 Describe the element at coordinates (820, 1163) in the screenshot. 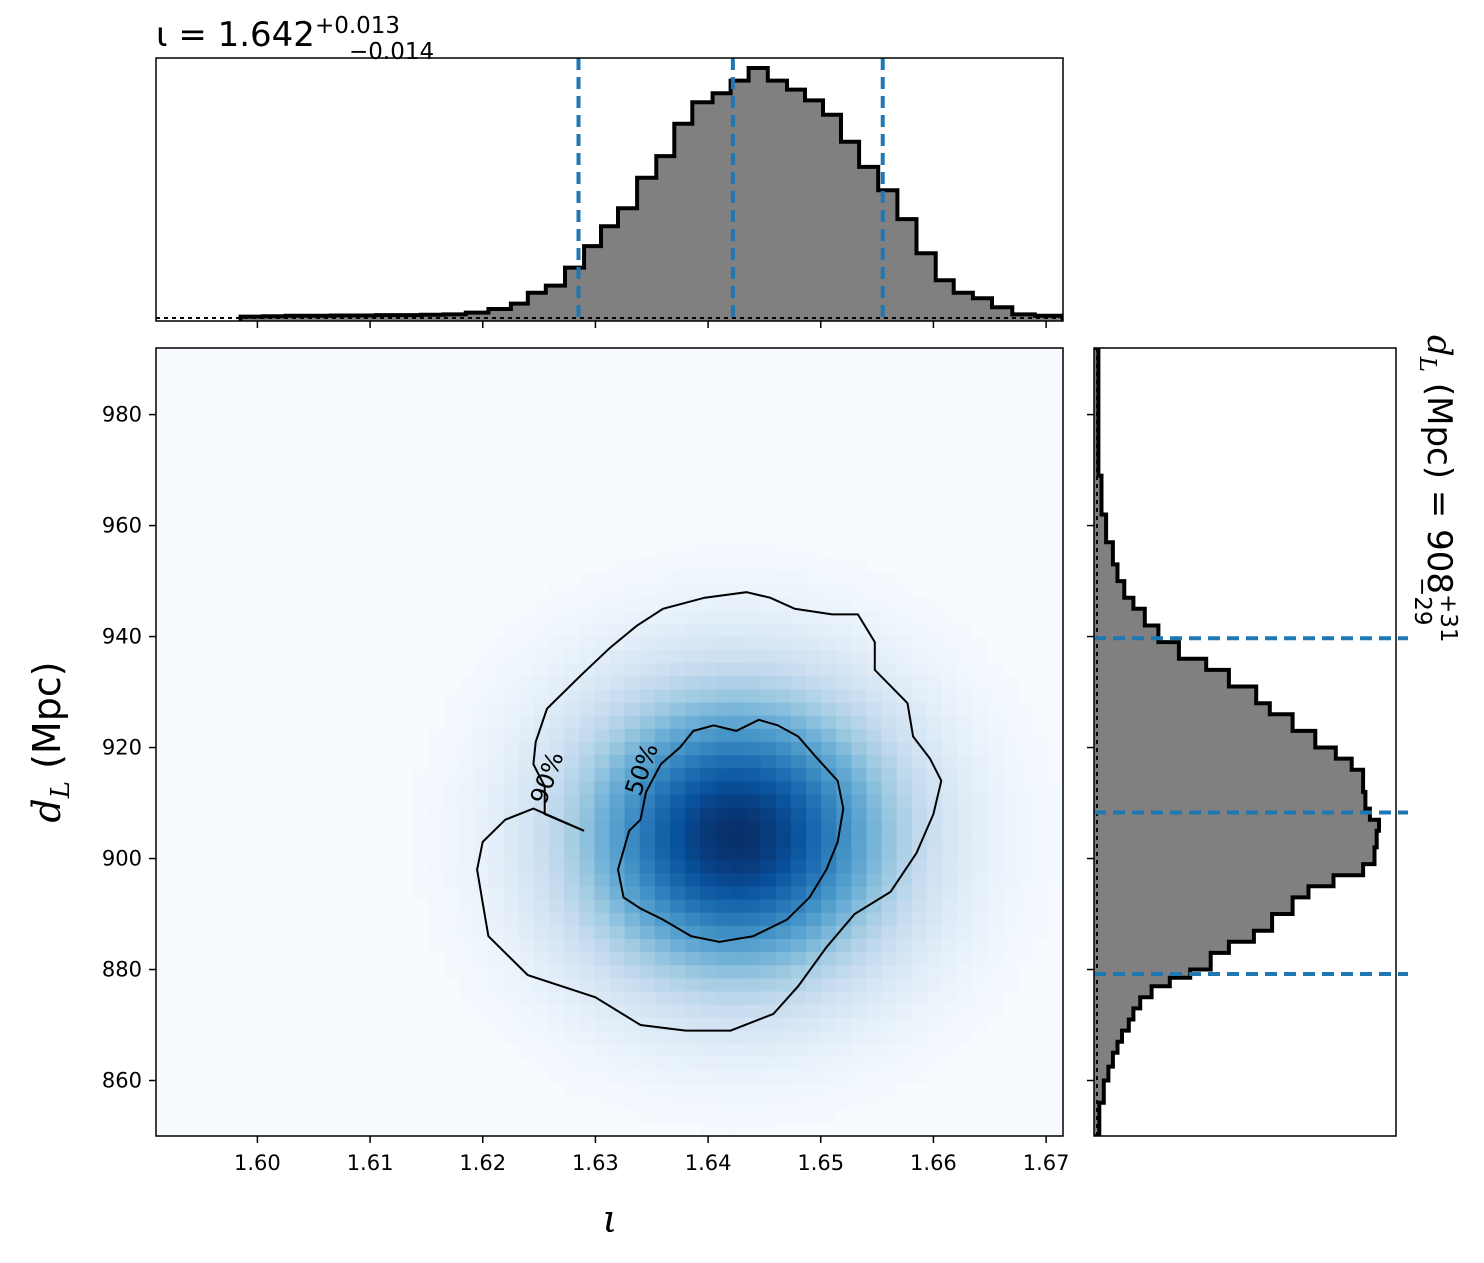

I see `x-tick-label: 1.65` at that location.